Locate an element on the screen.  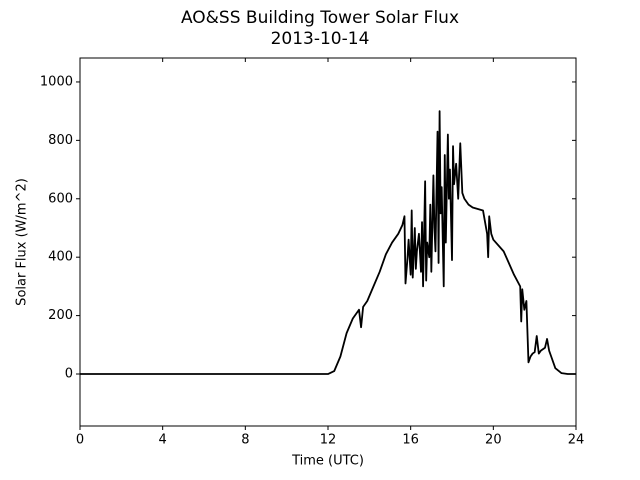
x-tick-label: 4 is located at coordinates (163, 440).